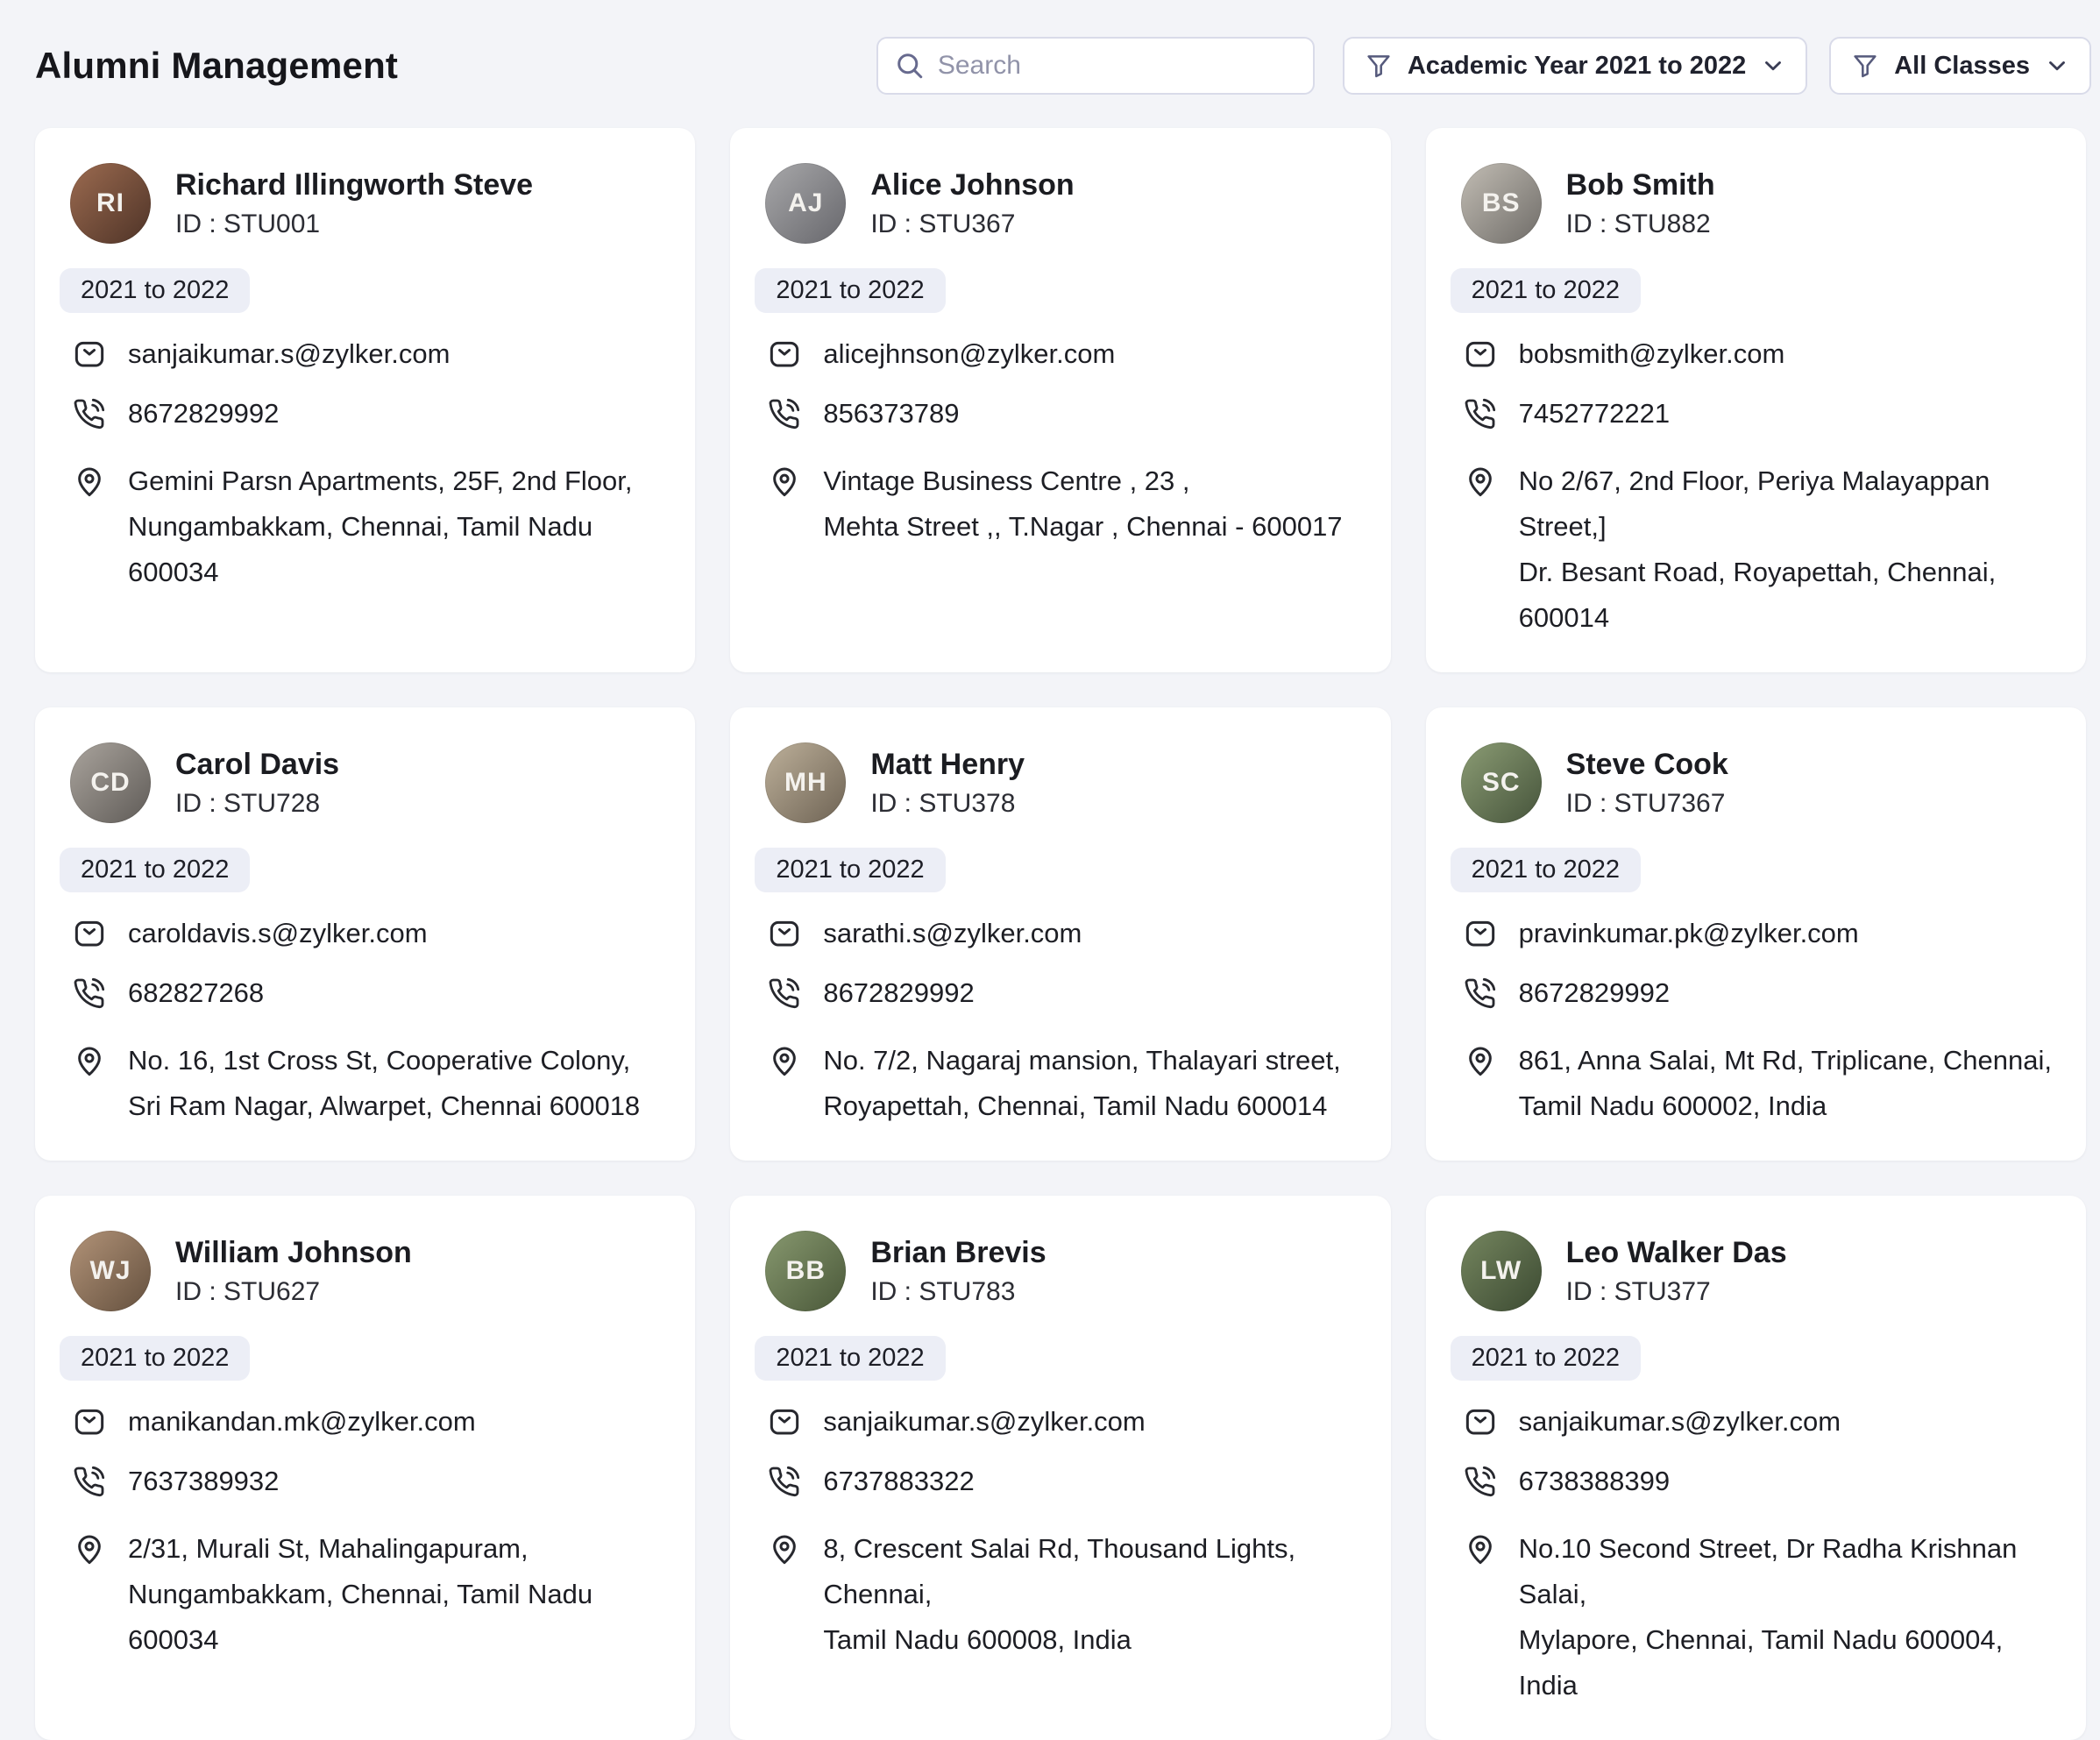  I want to click on filter-academic-year: Academic Year 2021 to 2022, so click(1575, 66).